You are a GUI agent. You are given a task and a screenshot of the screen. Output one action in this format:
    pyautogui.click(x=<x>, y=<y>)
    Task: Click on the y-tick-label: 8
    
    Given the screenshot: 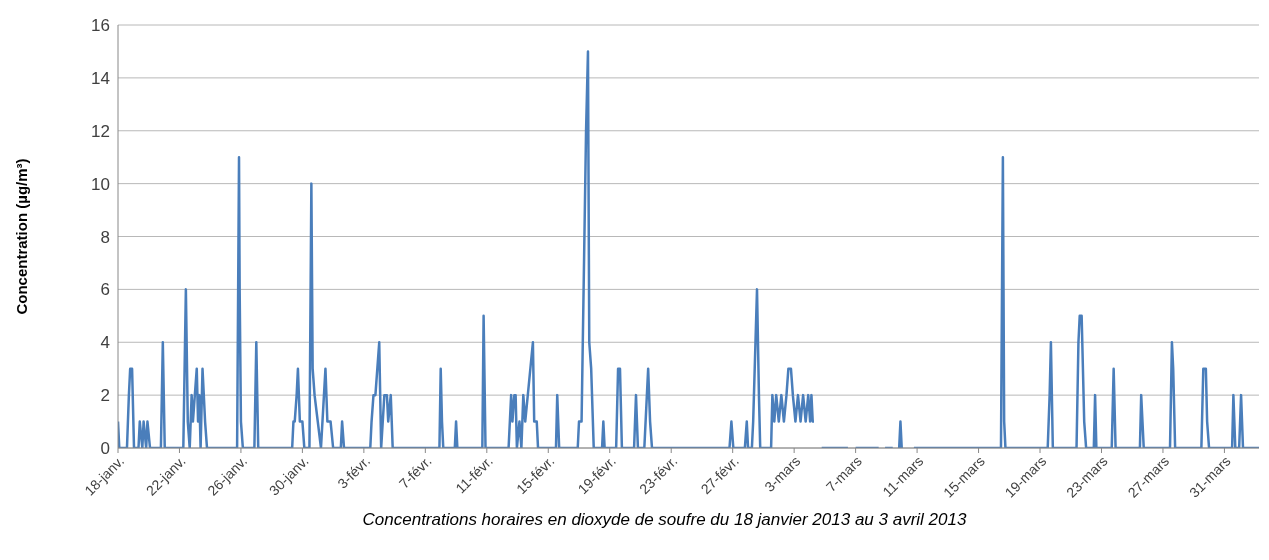 What is the action you would take?
    pyautogui.click(x=105, y=237)
    